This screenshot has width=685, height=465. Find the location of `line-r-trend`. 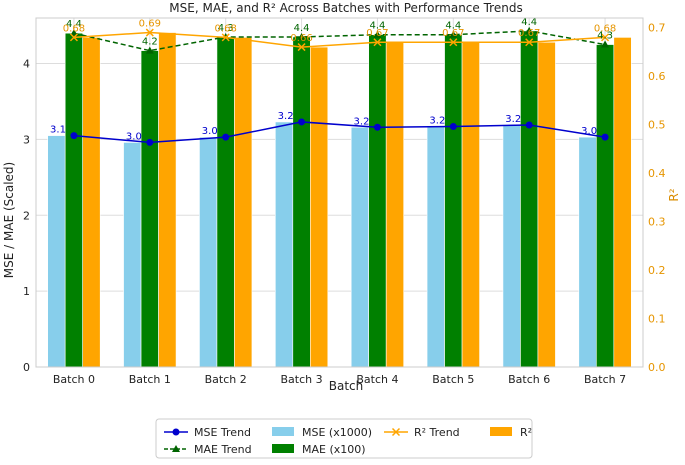

line-r-trend is located at coordinates (339, 39).